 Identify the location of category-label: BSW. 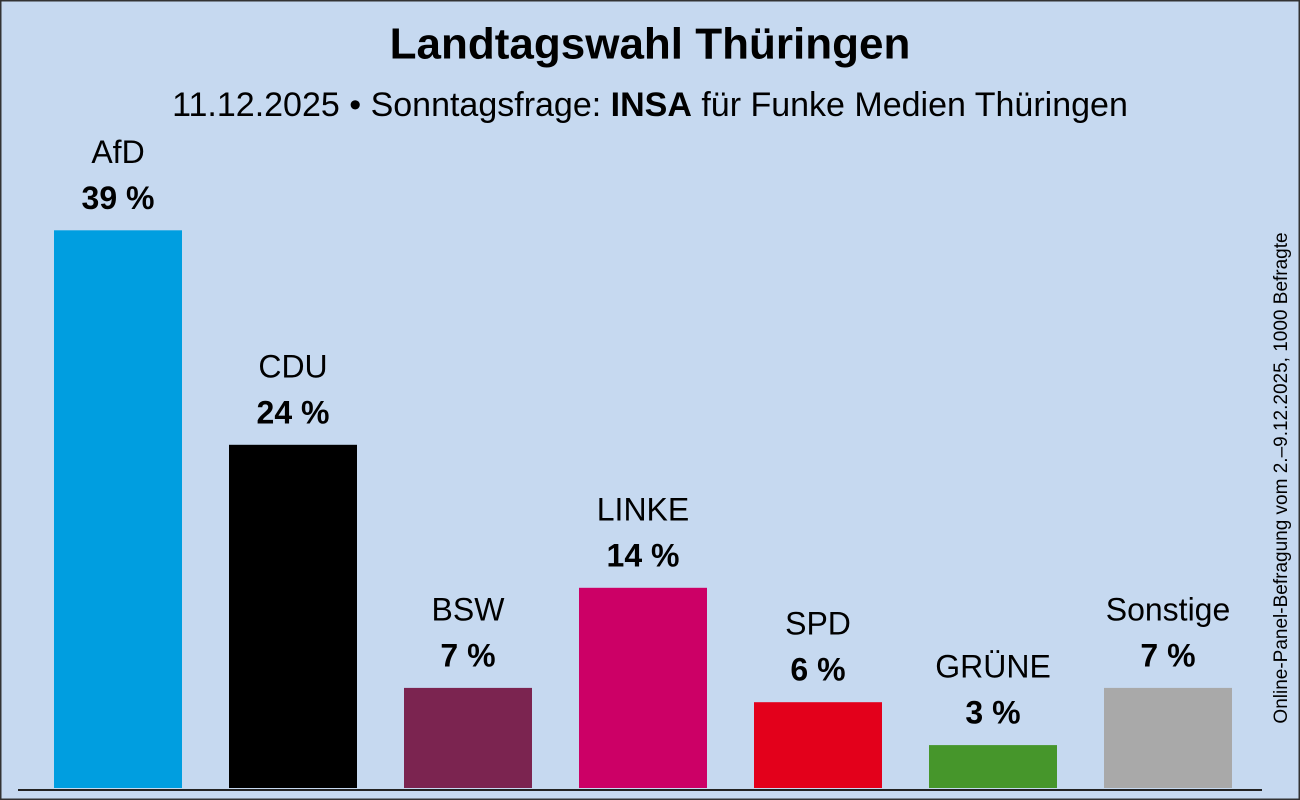
(469, 609).